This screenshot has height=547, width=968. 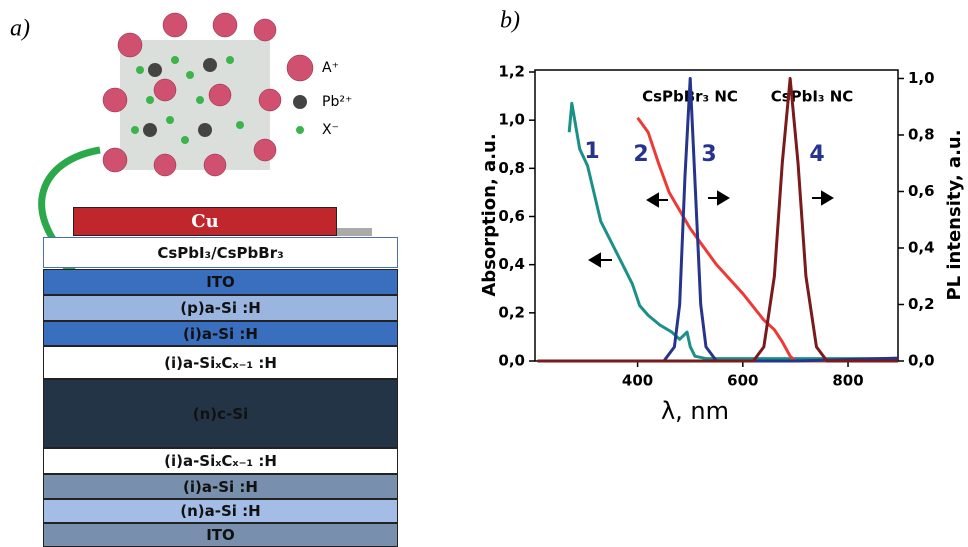 I want to click on contact-strip, so click(x=354, y=232).